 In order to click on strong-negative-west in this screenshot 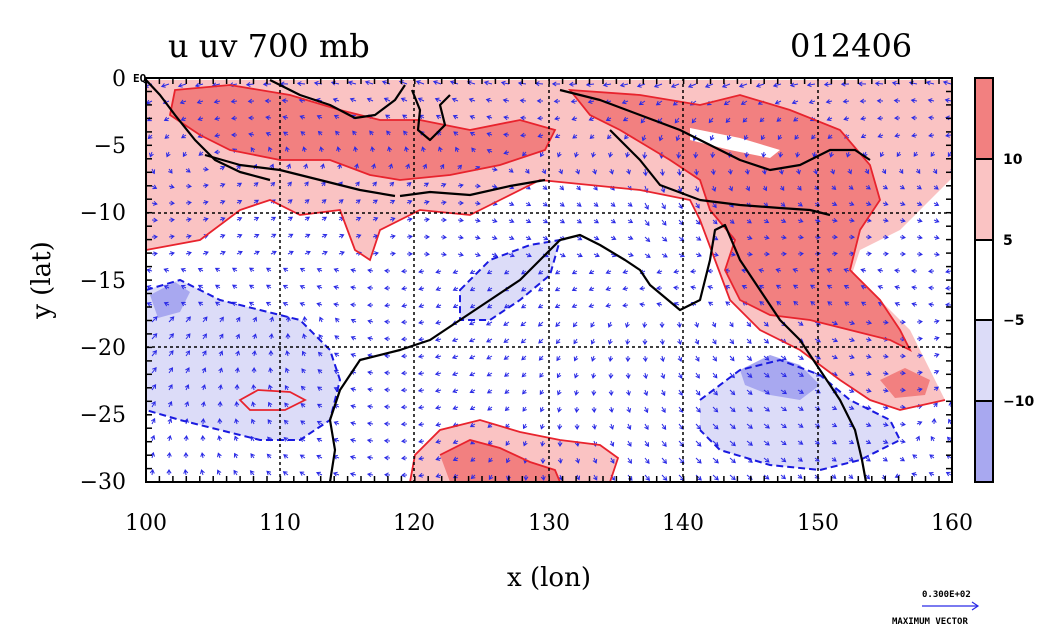, I will do `click(170, 300)`.